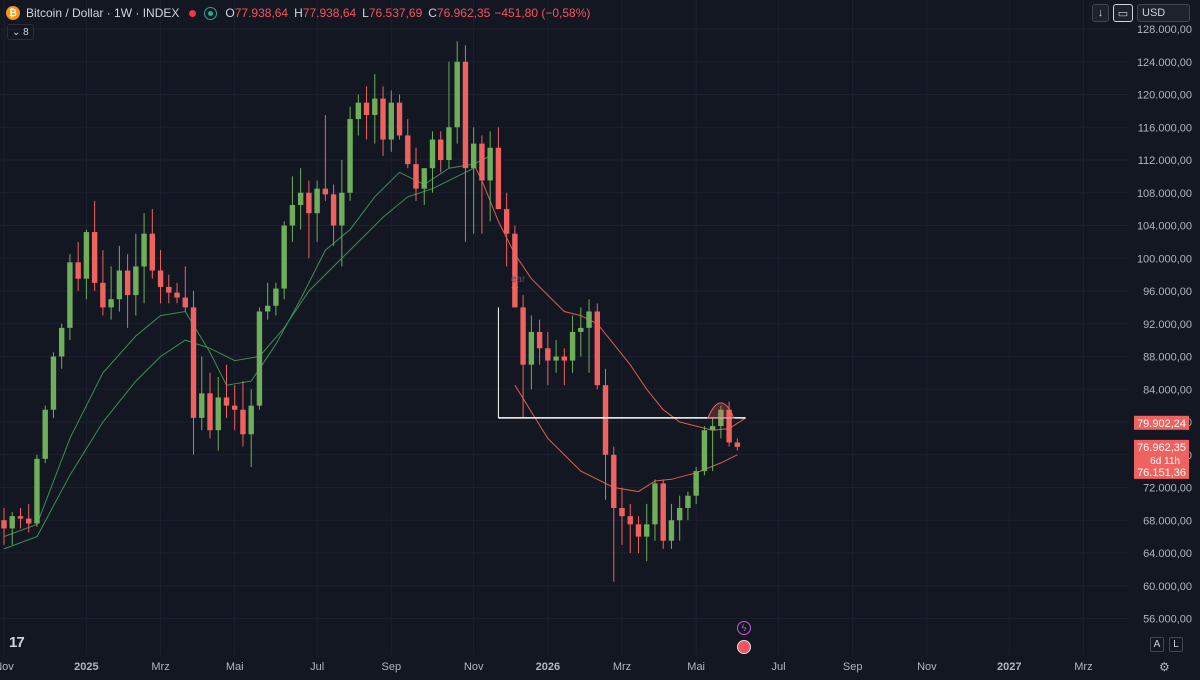  Describe the element at coordinates (744, 647) in the screenshot. I see `us-flag-event-icon` at that location.